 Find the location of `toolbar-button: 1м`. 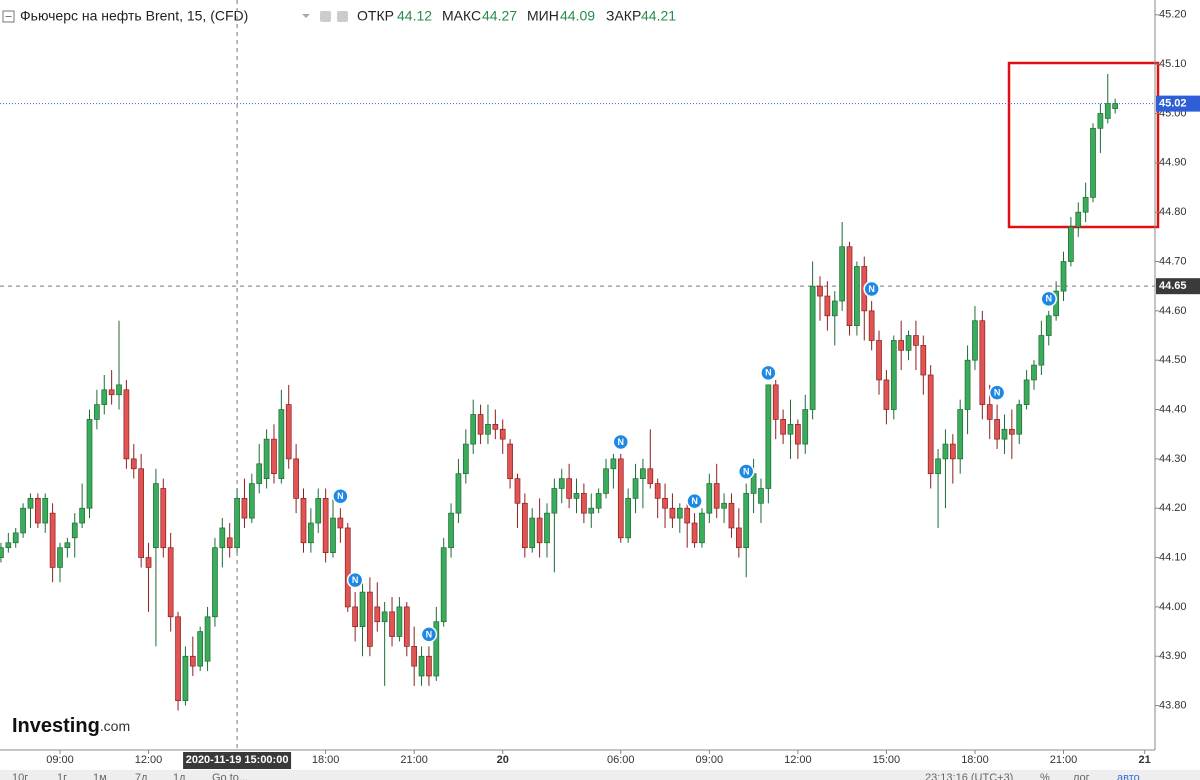

toolbar-button: 1м is located at coordinates (100, 776).